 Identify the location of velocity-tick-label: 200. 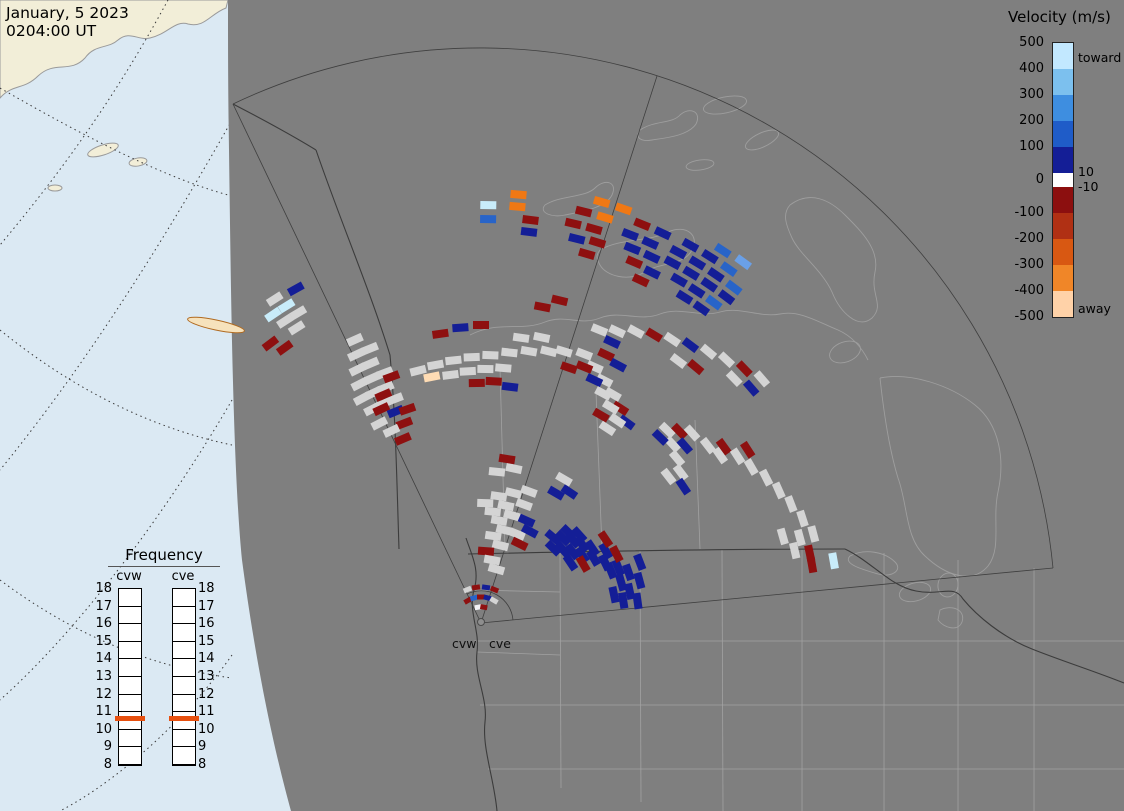
(1031, 120).